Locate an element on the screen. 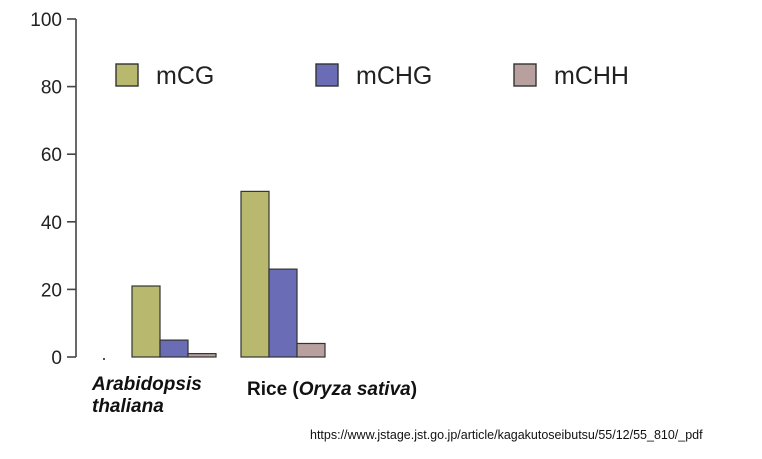 The height and width of the screenshot is (459, 762). bar-mchg-rice is located at coordinates (283, 313).